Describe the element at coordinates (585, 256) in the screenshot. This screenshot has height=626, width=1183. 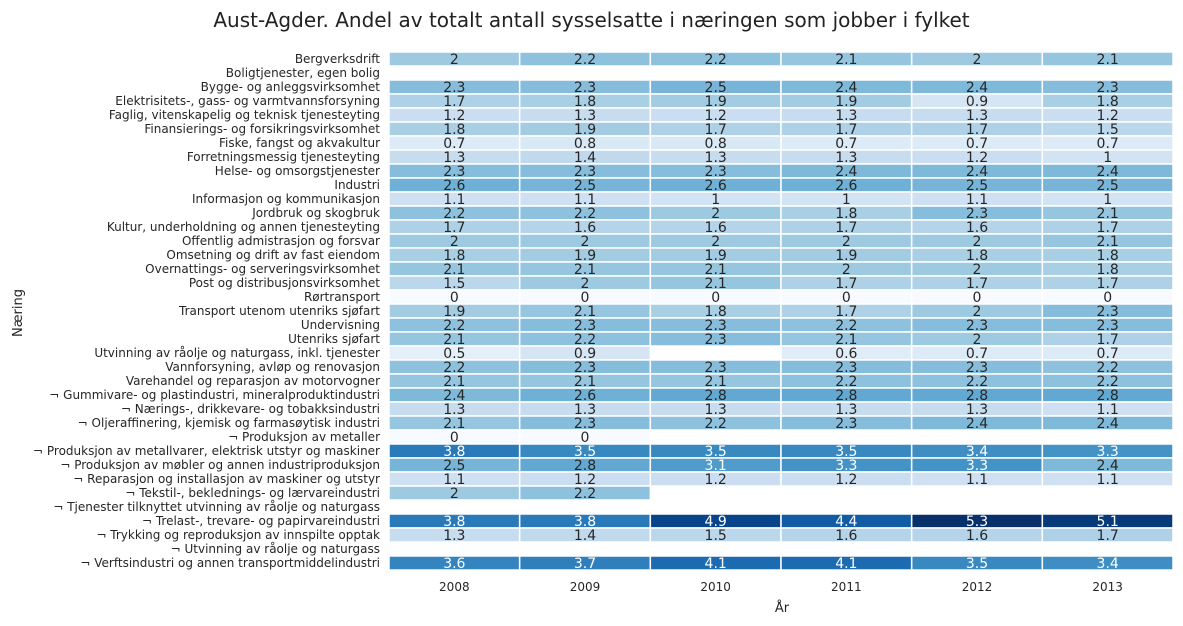
I see `cell-value-label: 1.9` at that location.